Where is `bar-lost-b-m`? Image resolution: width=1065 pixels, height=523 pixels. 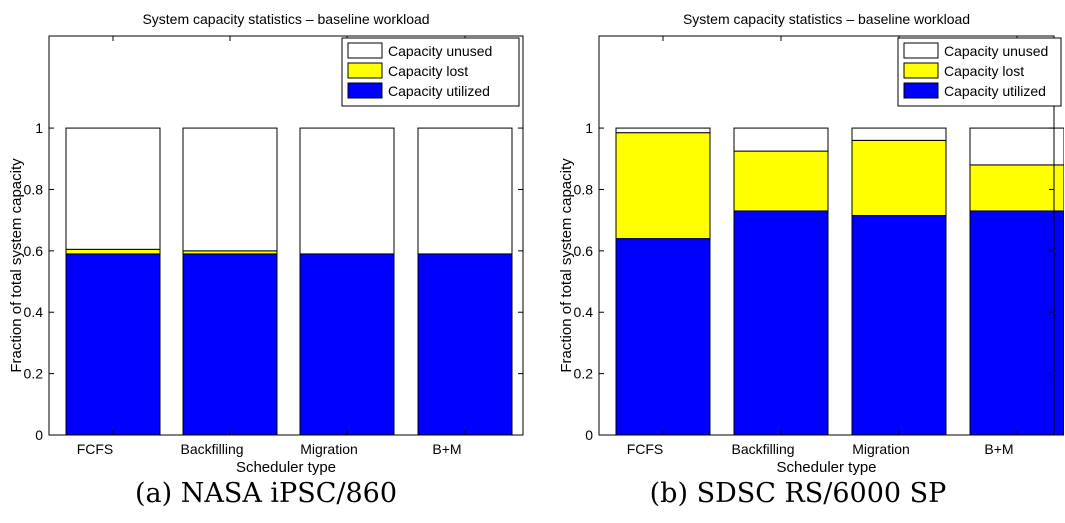 bar-lost-b-m is located at coordinates (1016, 188).